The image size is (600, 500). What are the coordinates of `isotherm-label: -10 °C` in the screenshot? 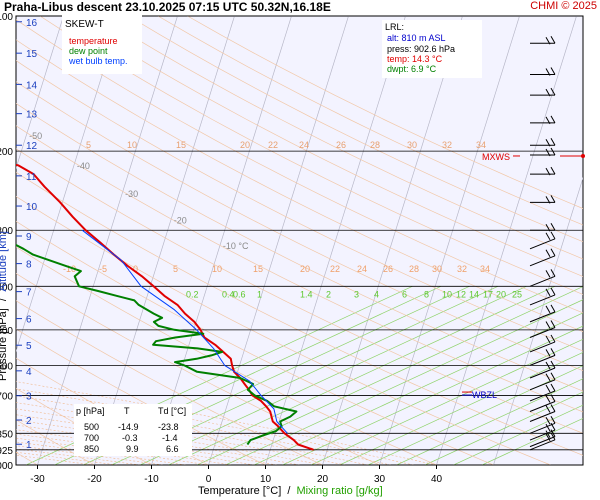 It's located at (236, 246).